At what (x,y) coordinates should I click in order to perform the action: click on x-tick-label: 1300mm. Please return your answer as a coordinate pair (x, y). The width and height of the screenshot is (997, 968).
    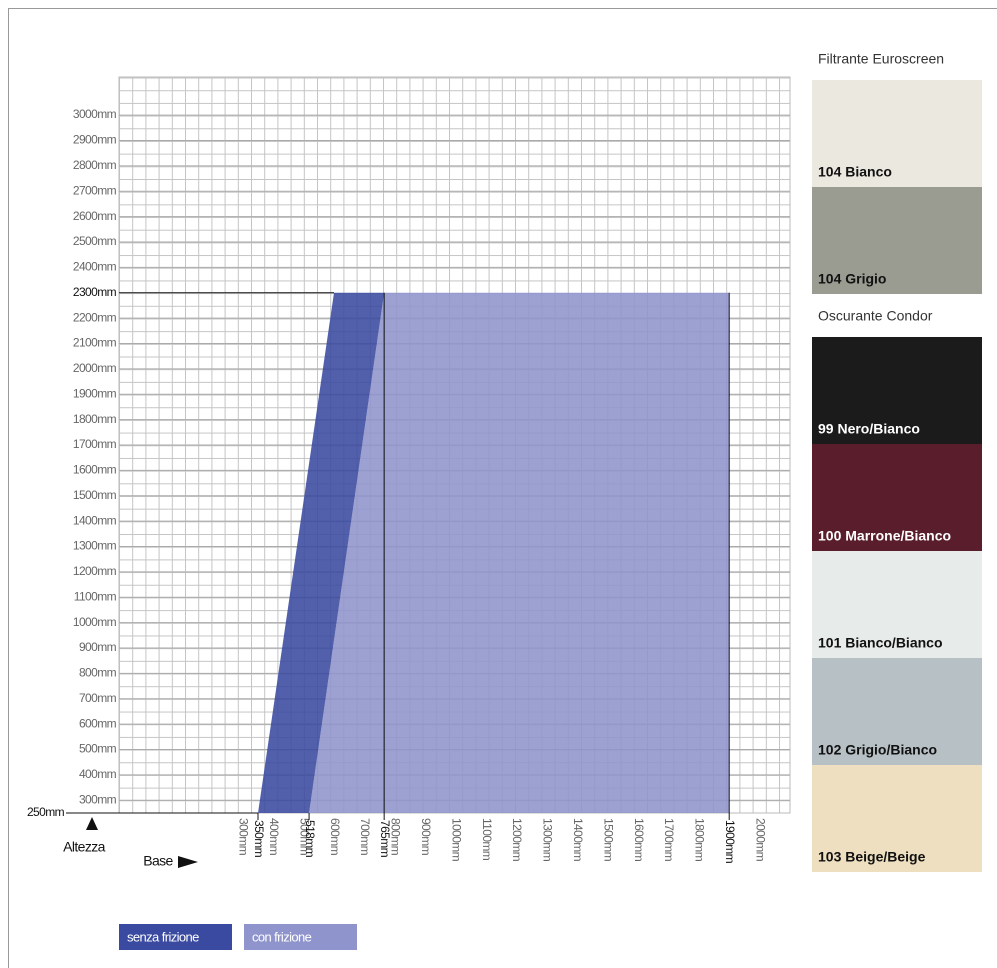
    Looking at the image, I should click on (548, 840).